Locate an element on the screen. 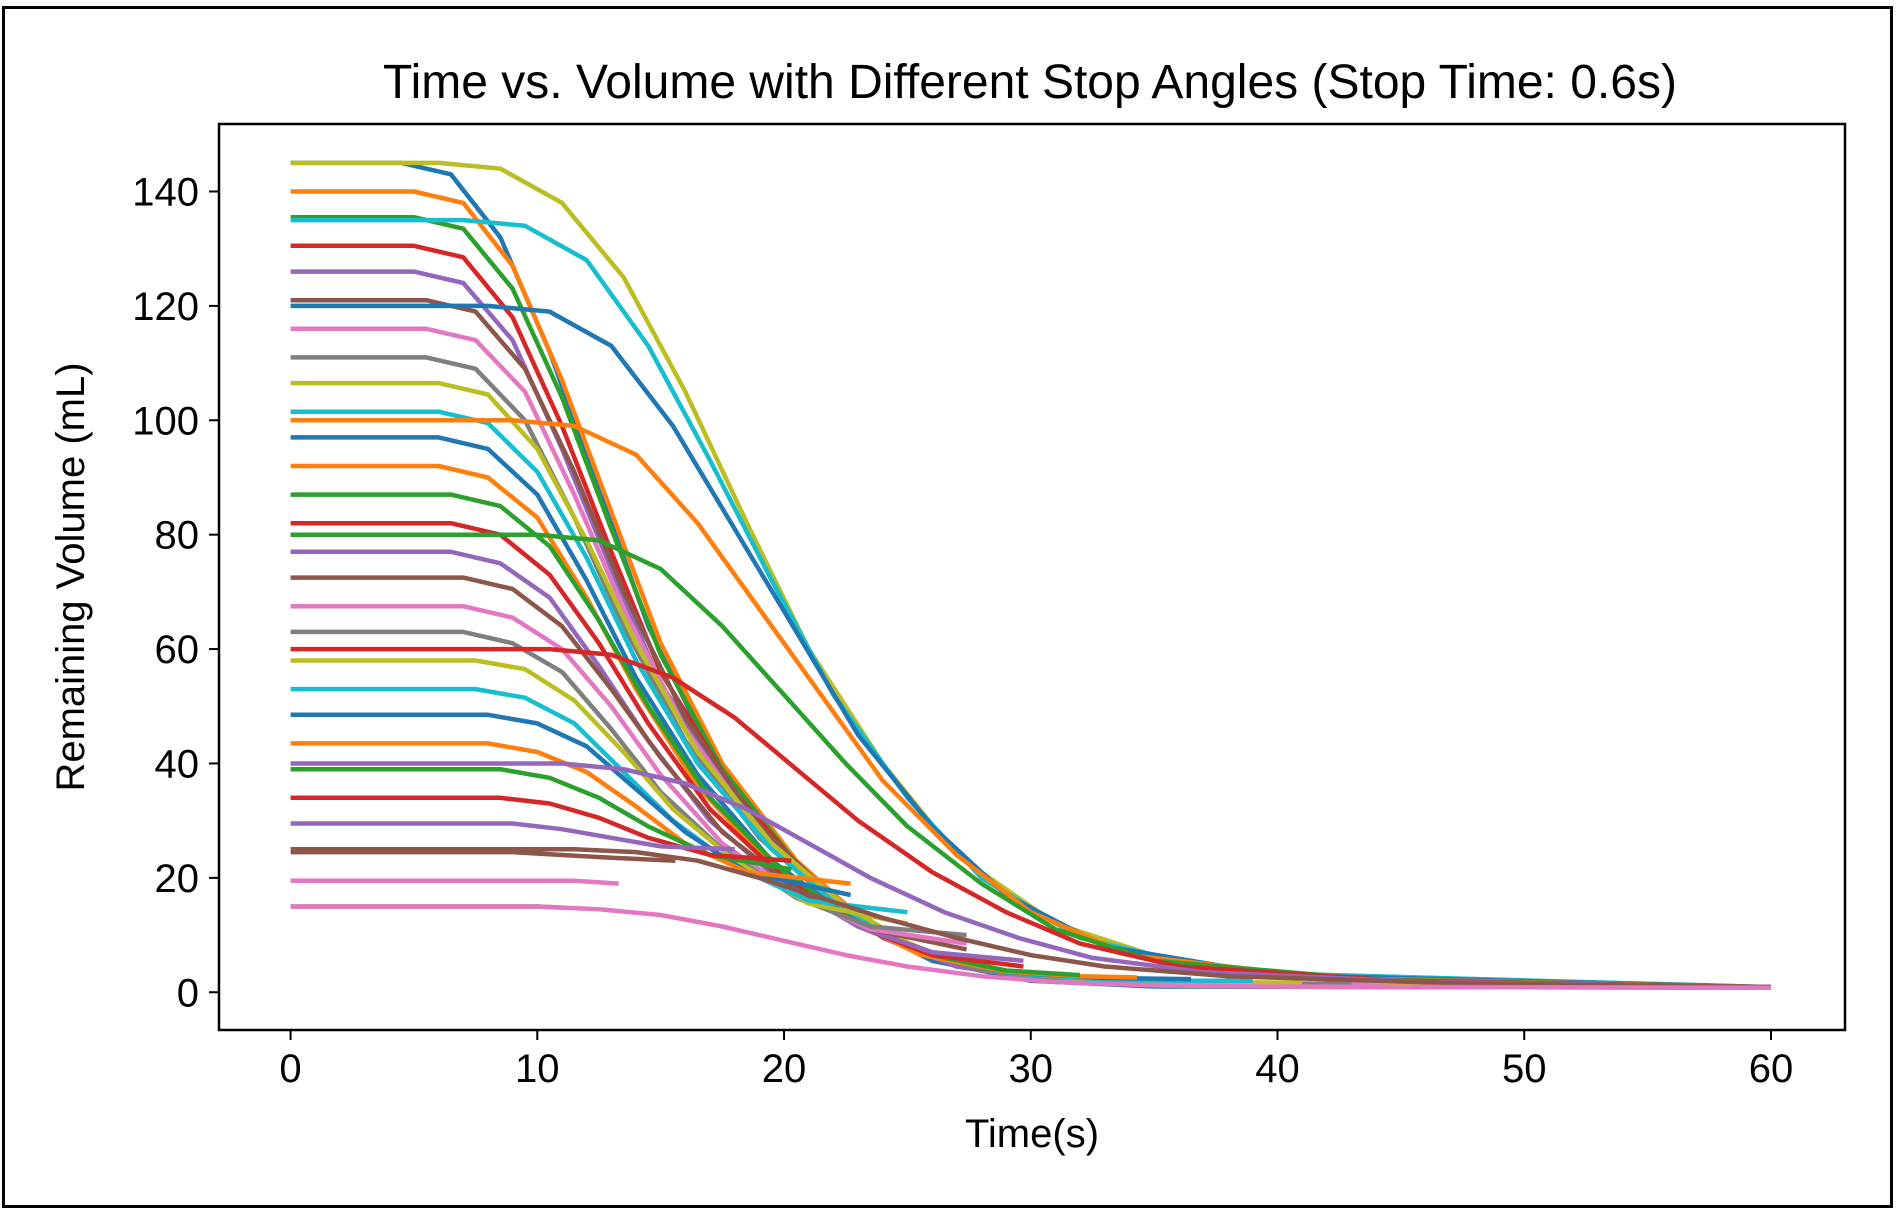 Image resolution: width=1899 pixels, height=1216 pixels. y-axis: 0 20 40 60 80 100 120 140 is located at coordinates (175, 592).